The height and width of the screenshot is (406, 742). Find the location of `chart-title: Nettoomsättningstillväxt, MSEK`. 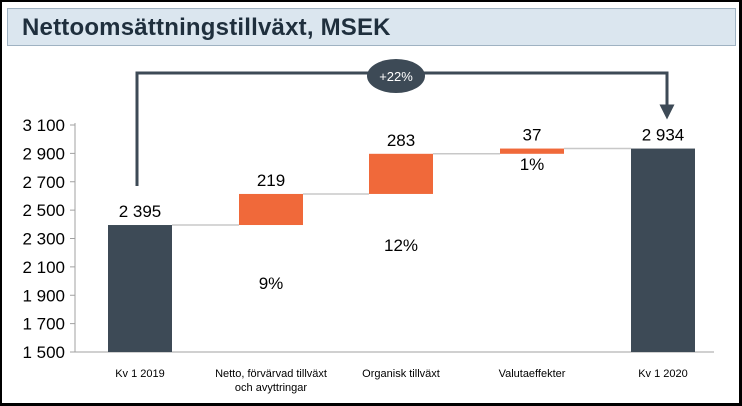

chart-title: Nettoomsättningstillväxt, MSEK is located at coordinates (206, 27).